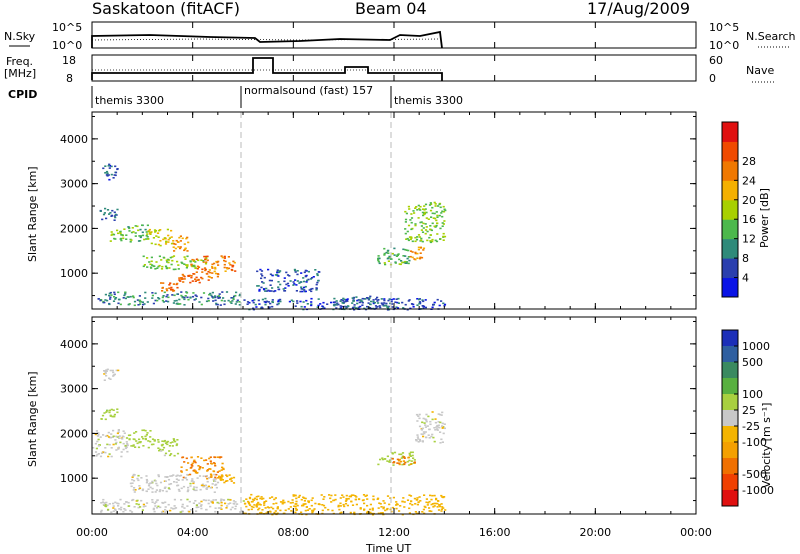  Describe the element at coordinates (92, 532) in the screenshot. I see `xtick-0: 00:00` at that location.